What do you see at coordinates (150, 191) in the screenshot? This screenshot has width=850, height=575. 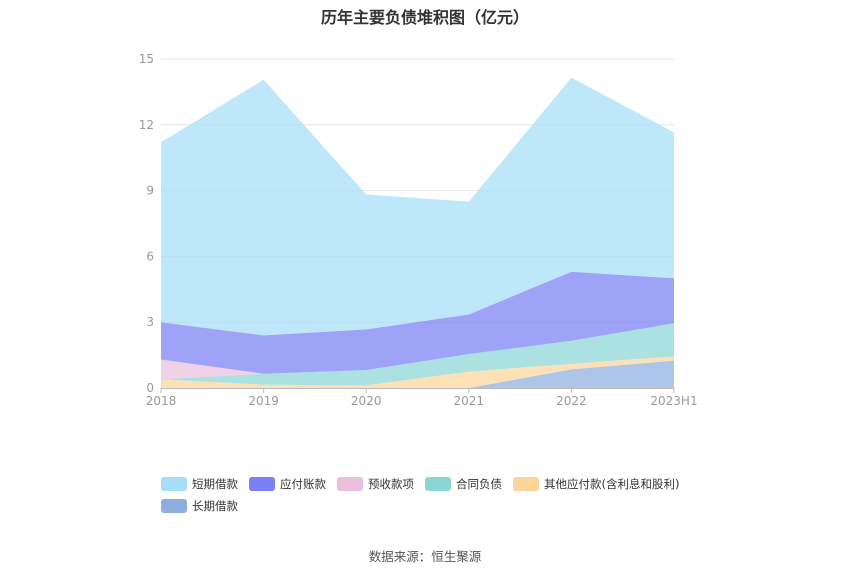 I see `y-tick-label: 9` at bounding box center [150, 191].